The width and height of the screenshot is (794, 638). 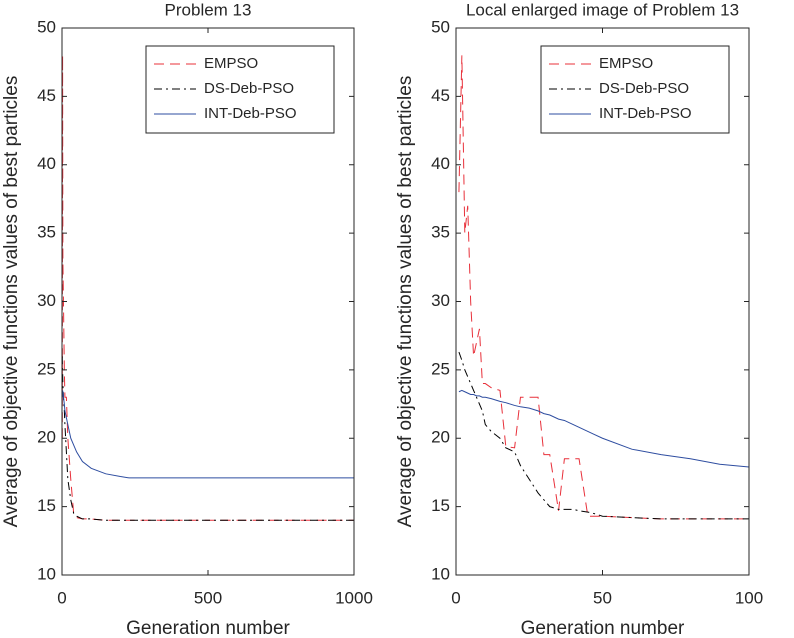 What do you see at coordinates (208, 597) in the screenshot?
I see `x-tick-label: 500` at bounding box center [208, 597].